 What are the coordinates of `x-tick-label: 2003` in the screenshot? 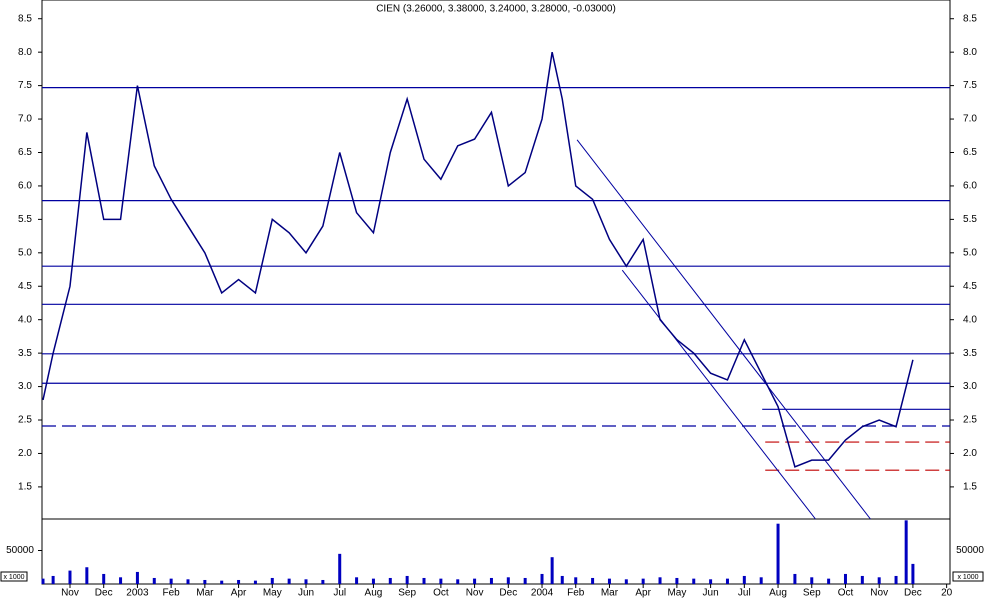 It's located at (137, 593).